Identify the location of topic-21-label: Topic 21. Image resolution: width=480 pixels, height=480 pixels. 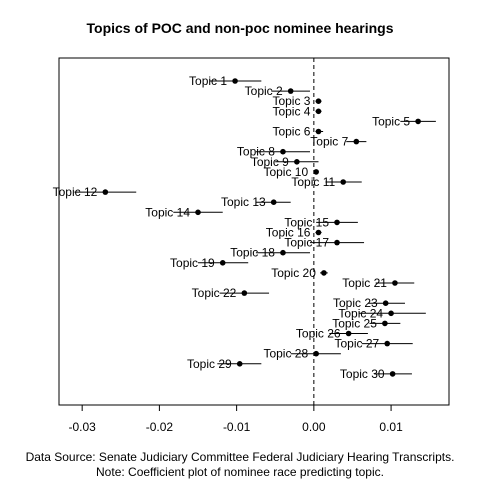
(364, 283).